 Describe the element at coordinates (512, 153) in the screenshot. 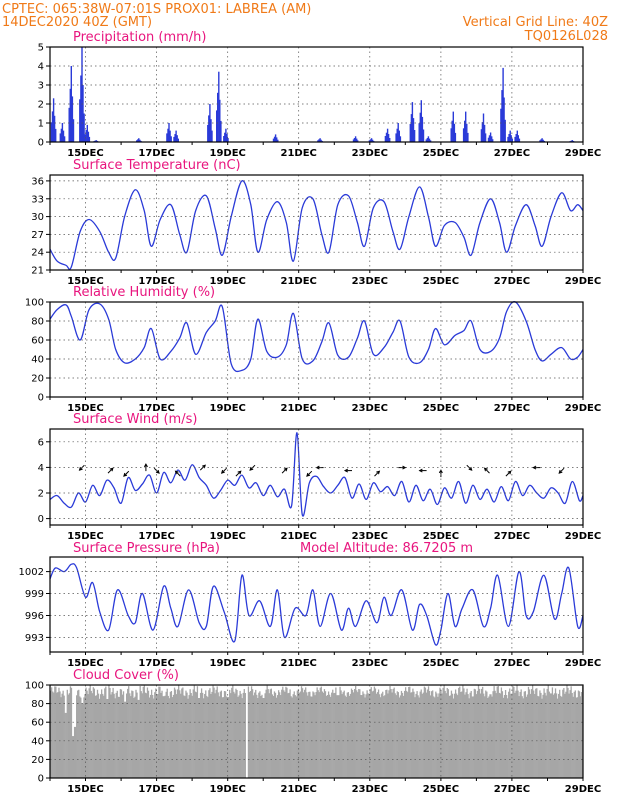

I see `x-tick-label: 27DEC` at that location.